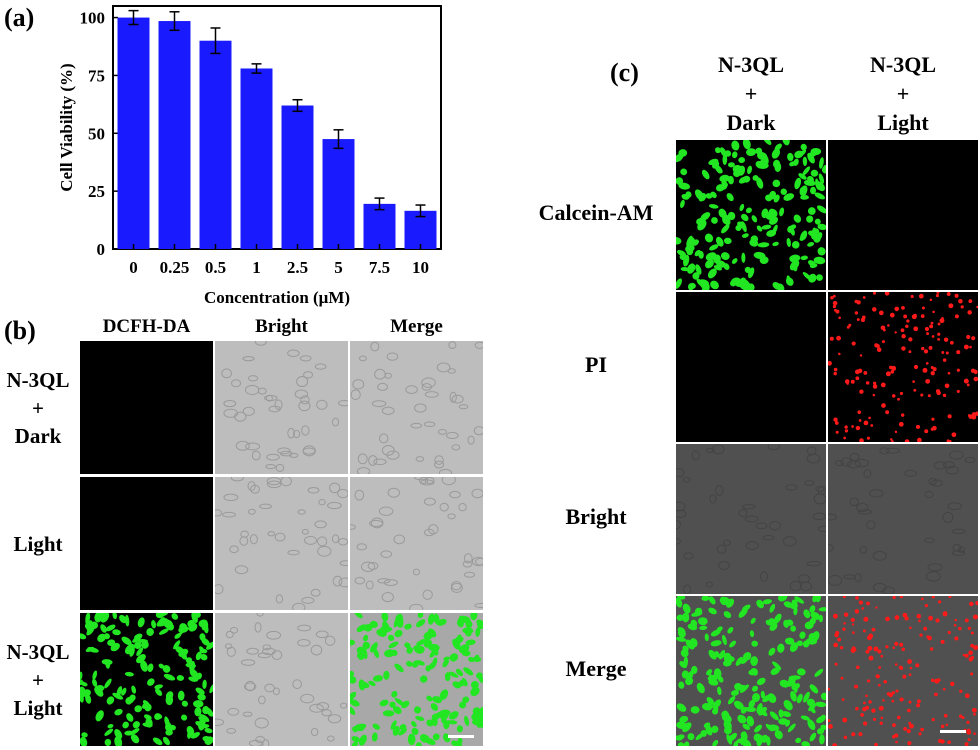  Describe the element at coordinates (277, 297) in the screenshot. I see `x-axis-label: Concentration (μM)` at that location.